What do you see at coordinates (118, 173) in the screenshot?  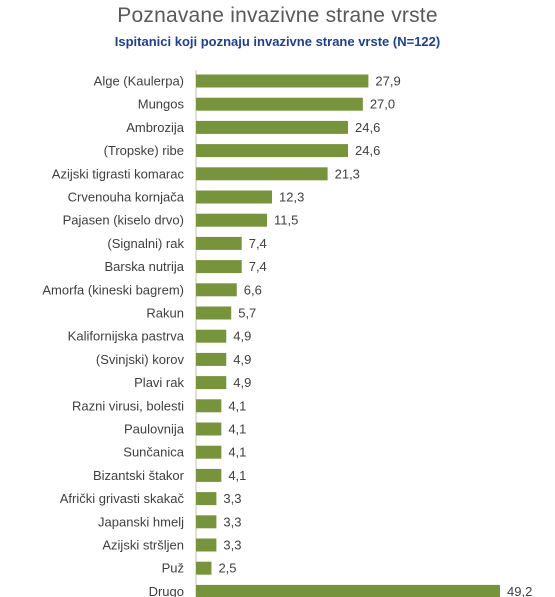 I see `category-label: Azijski tigrasti komarac` at bounding box center [118, 173].